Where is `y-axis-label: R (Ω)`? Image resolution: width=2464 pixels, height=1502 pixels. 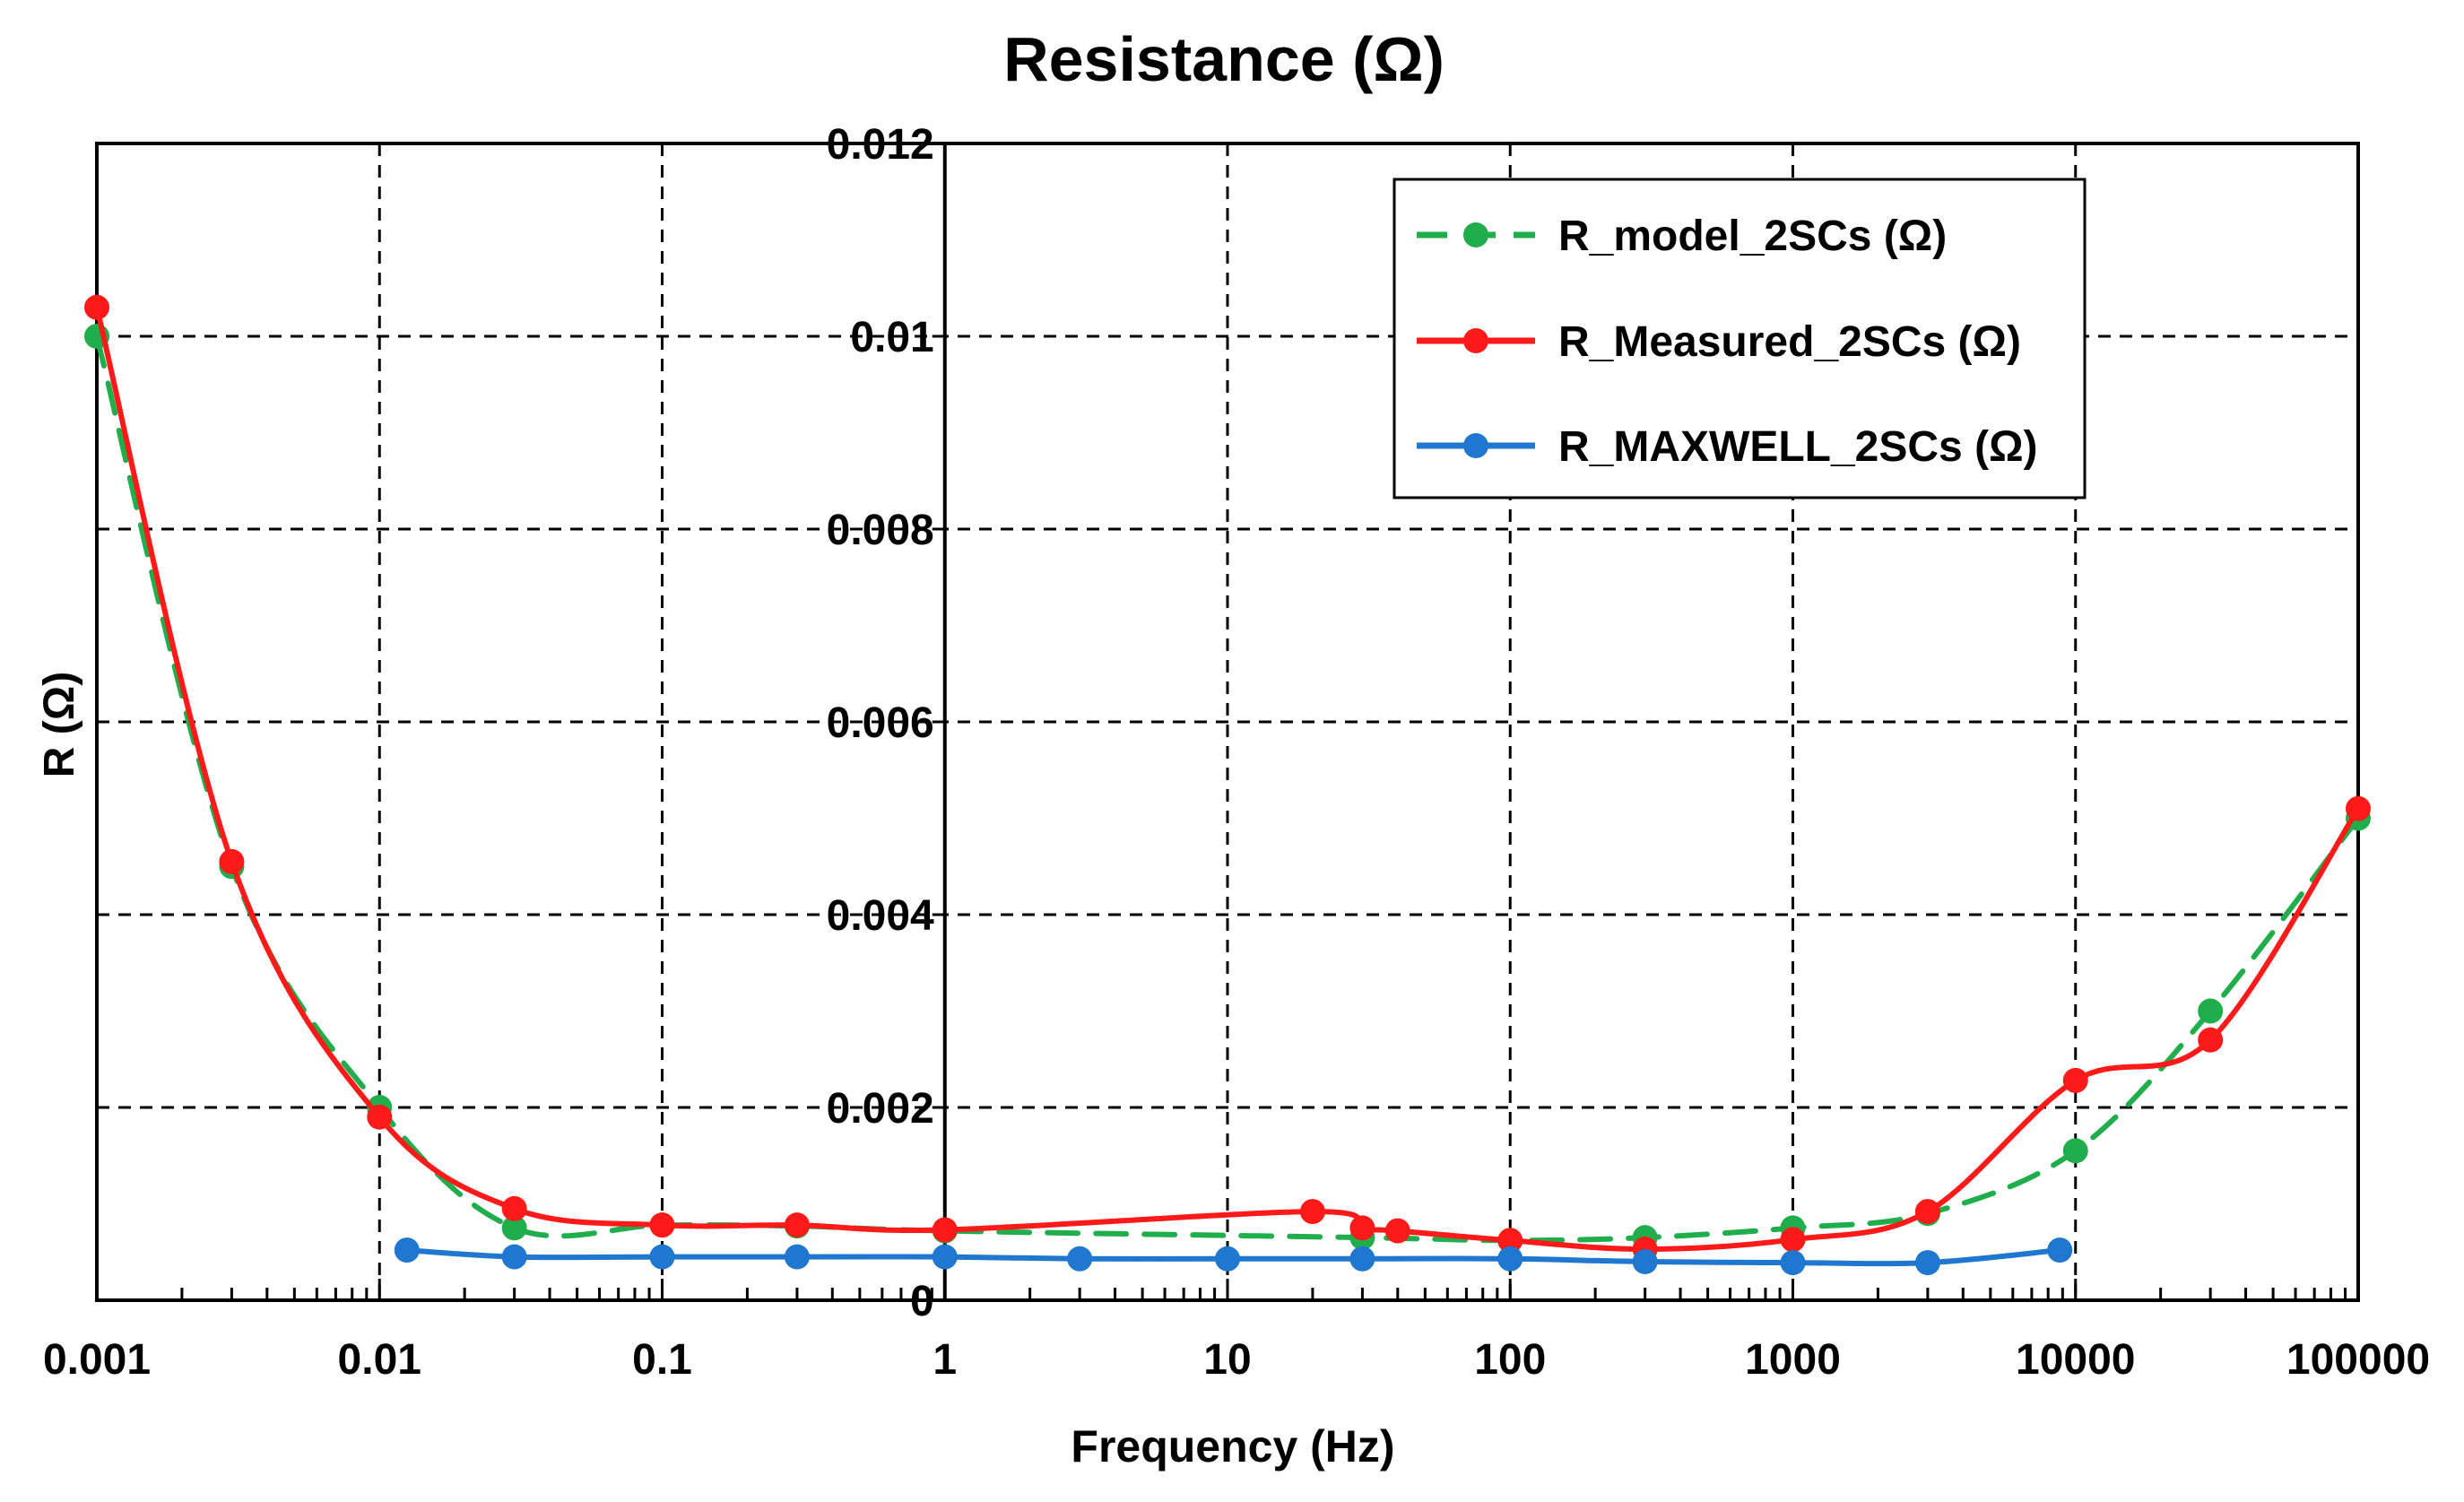
y-axis-label: R (Ω) is located at coordinates (59, 724).